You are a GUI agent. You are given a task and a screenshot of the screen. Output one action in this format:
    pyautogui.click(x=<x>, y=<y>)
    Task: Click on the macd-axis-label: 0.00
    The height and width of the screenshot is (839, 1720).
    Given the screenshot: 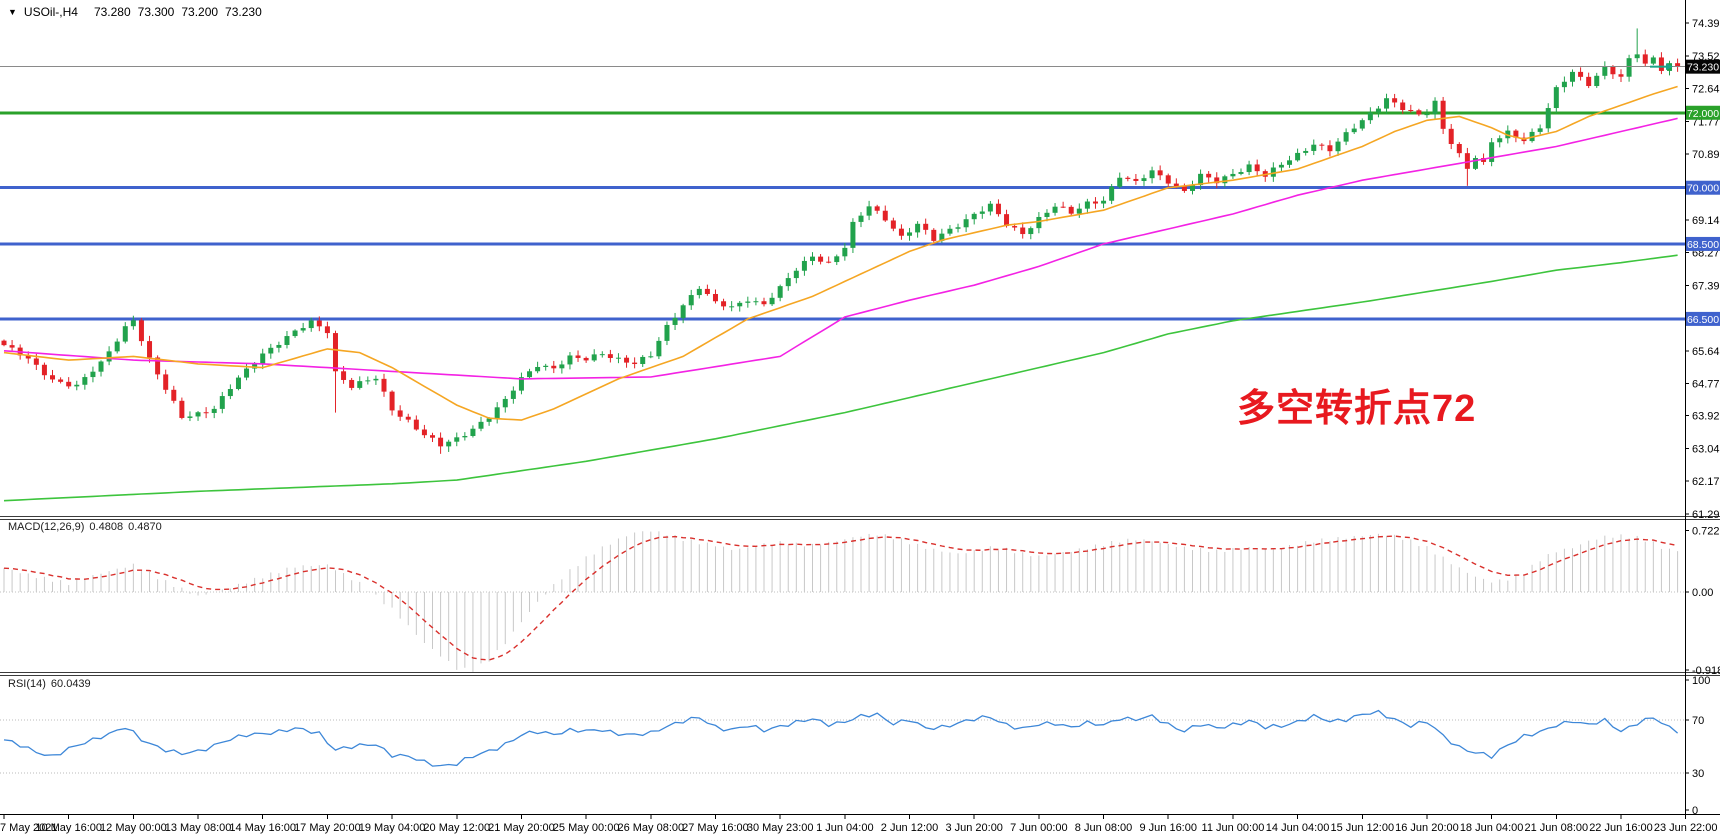 What is the action you would take?
    pyautogui.click(x=1702, y=593)
    